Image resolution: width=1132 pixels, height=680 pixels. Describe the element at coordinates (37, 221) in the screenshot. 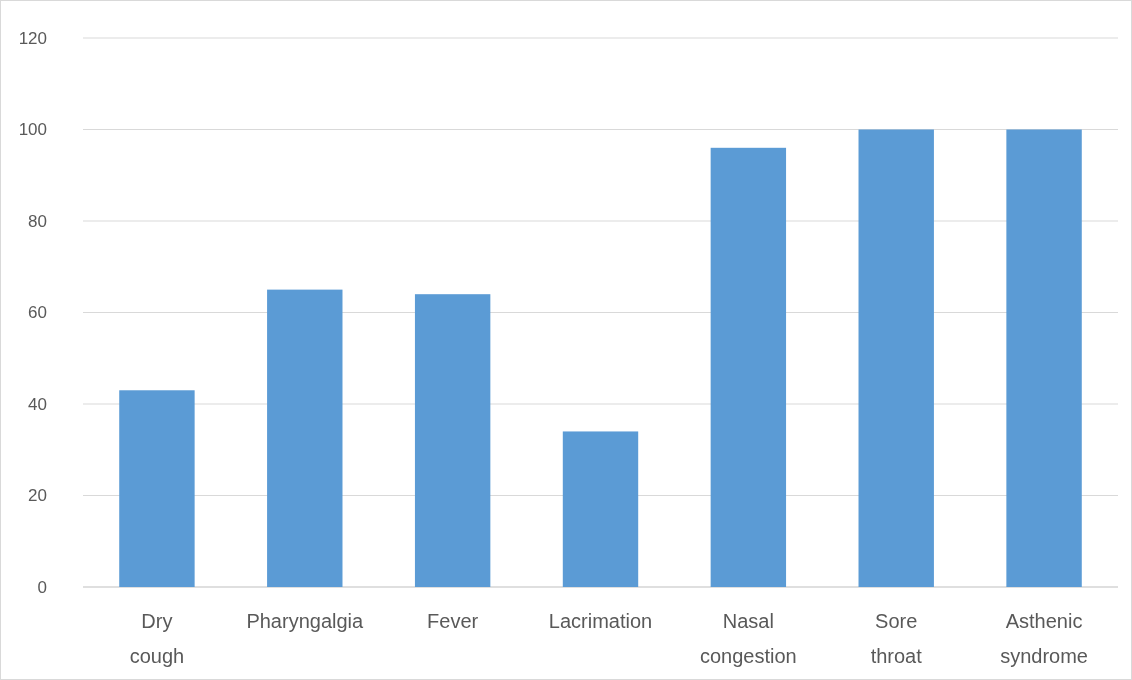

I see `y-tick-label: 80` at that location.